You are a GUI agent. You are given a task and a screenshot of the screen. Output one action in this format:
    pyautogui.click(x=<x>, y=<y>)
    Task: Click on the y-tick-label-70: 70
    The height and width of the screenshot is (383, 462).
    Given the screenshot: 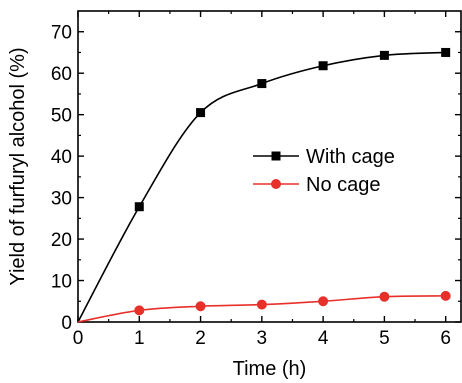 What is the action you would take?
    pyautogui.click(x=61, y=33)
    